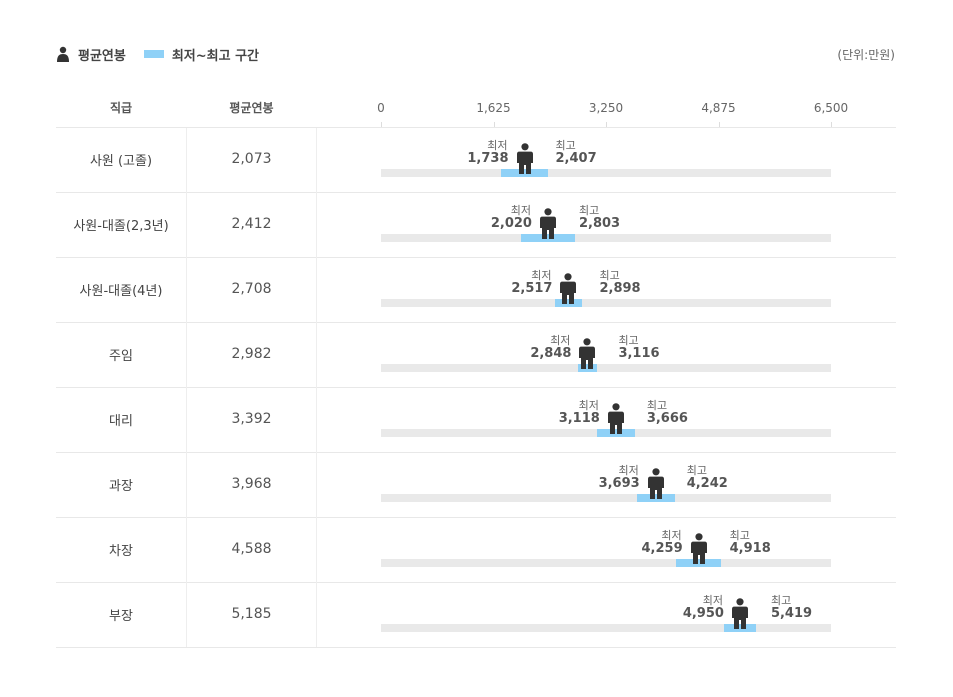  Describe the element at coordinates (251, 108) in the screenshot. I see `header-avg: 평균연봉` at that location.